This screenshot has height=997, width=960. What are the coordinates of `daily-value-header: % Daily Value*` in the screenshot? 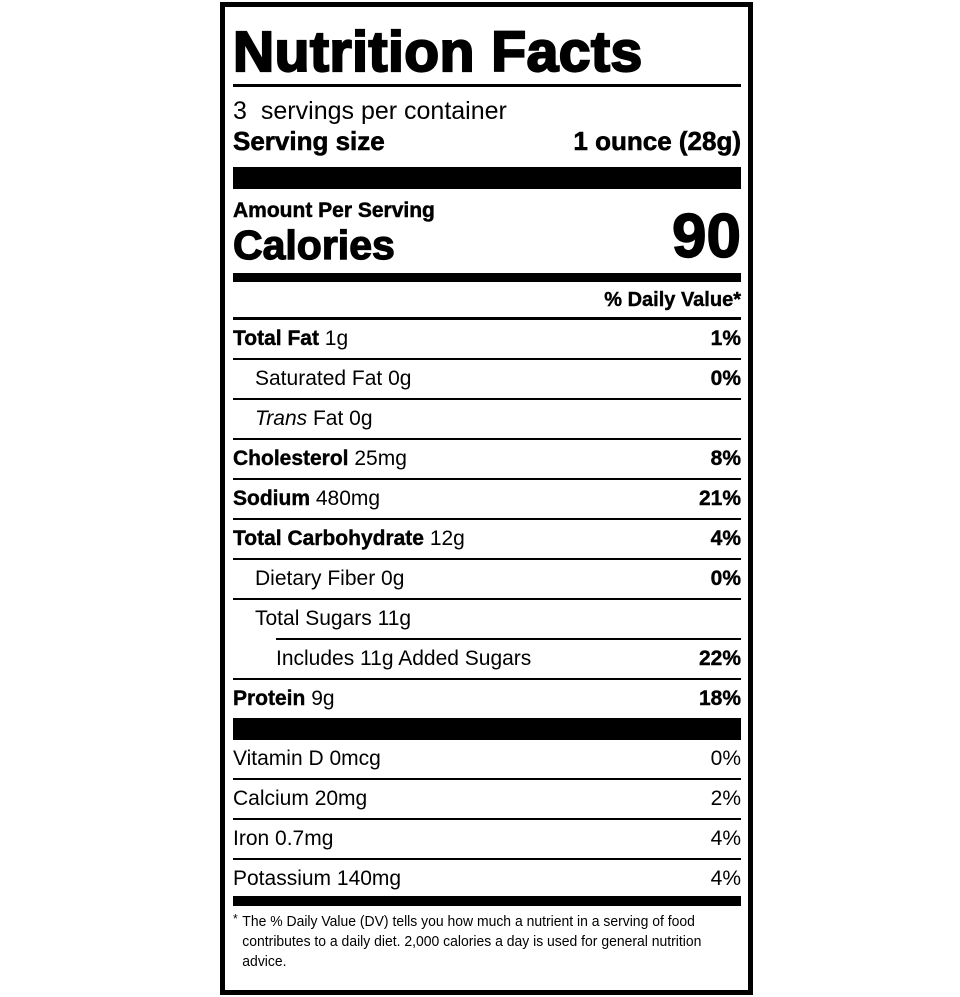 It's located at (672, 300).